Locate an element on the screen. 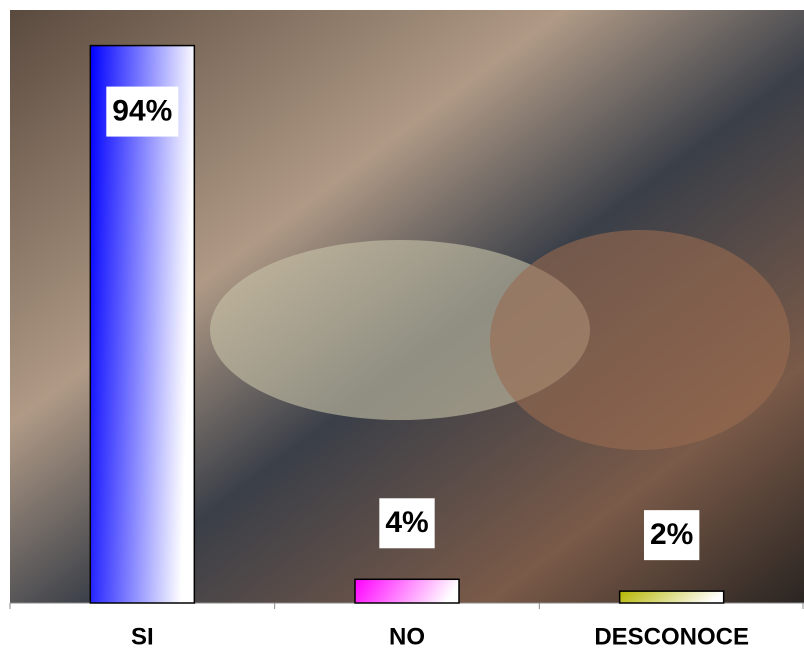 Image resolution: width=804 pixels, height=653 pixels. x-tick-label: SI is located at coordinates (142, 636).